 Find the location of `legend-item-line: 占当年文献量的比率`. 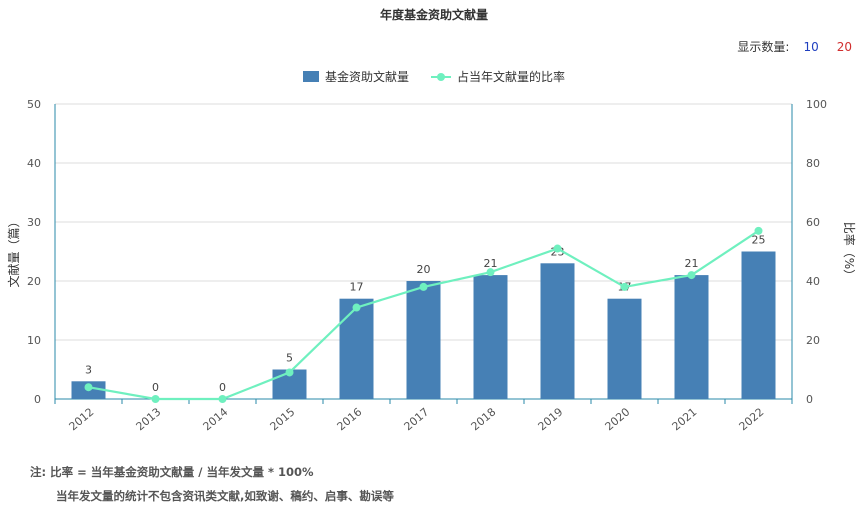

legend-item-line: 占当年文献量的比率 is located at coordinates (498, 76).